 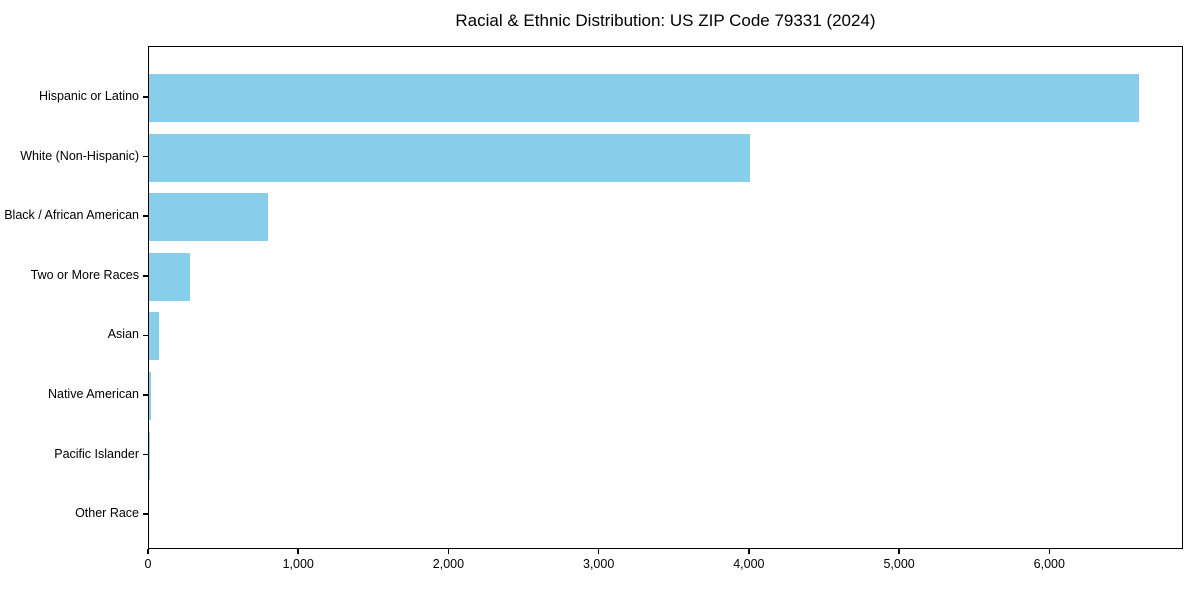 I want to click on x-tick-label: 0, so click(x=148, y=564).